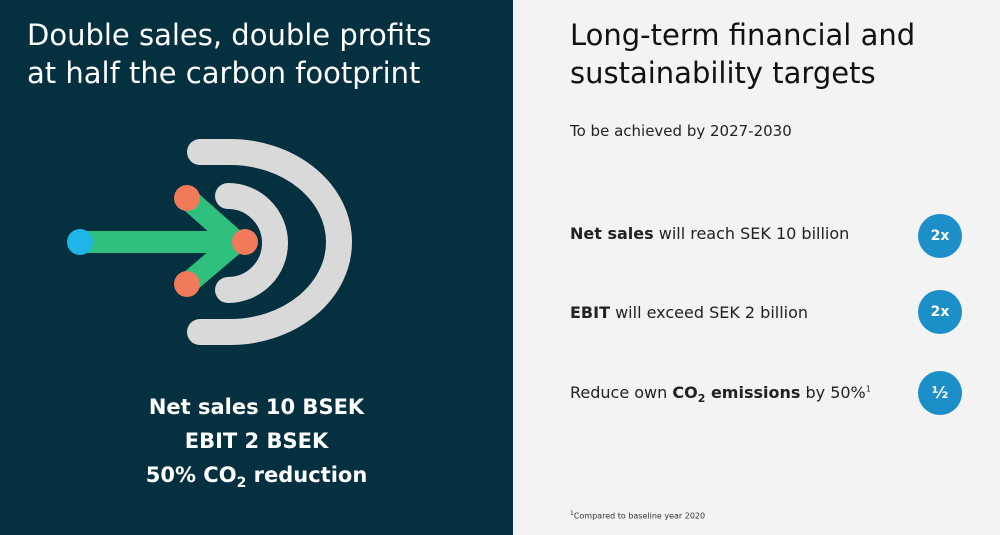 Image resolution: width=1000 pixels, height=535 pixels. I want to click on title-line: Double sales, double profits, so click(229, 35).